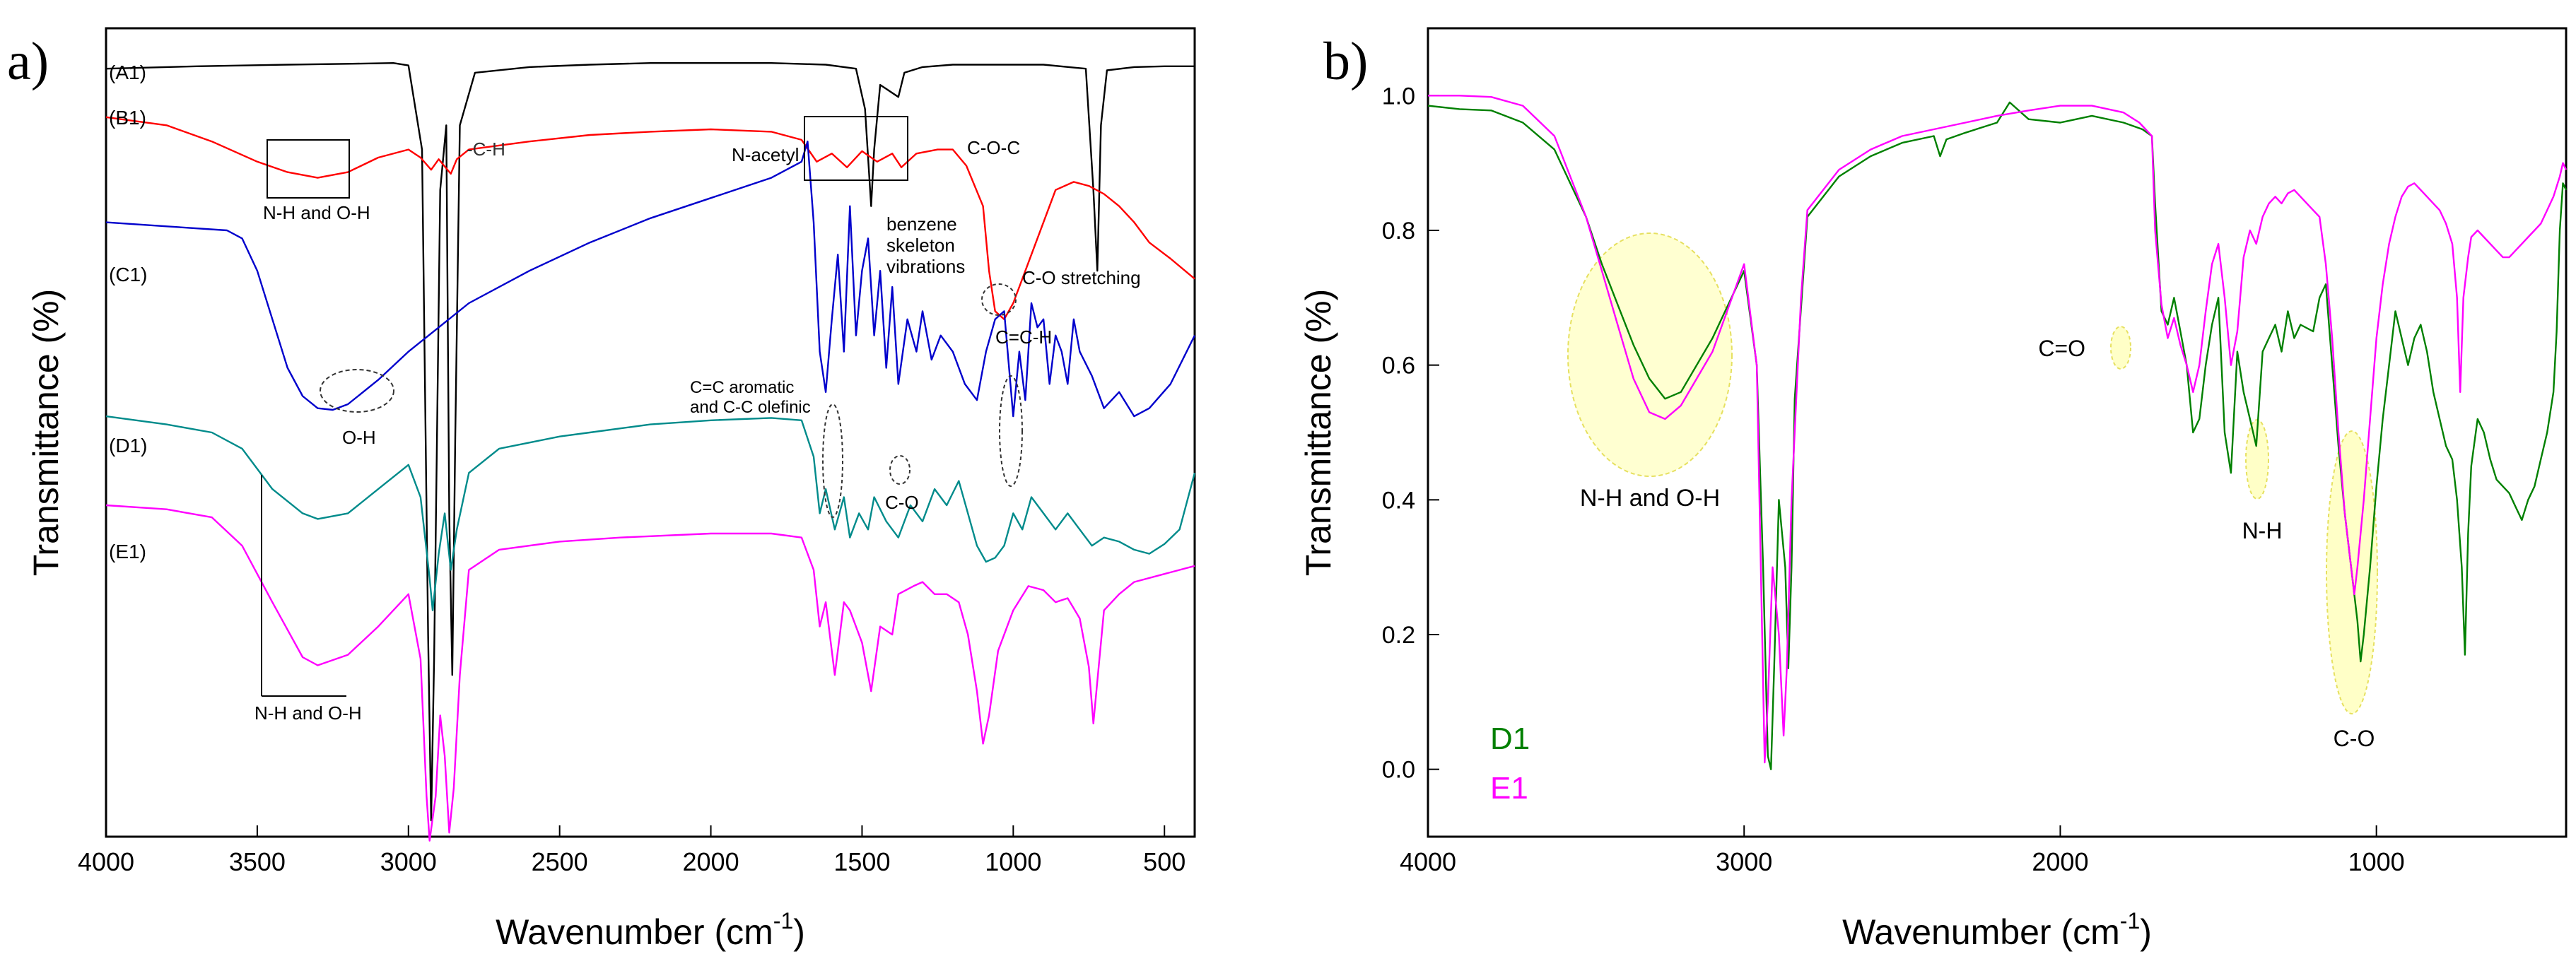 Image resolution: width=2576 pixels, height=966 pixels. Describe the element at coordinates (650, 218) in the screenshot. I see `series-line-b1` at that location.